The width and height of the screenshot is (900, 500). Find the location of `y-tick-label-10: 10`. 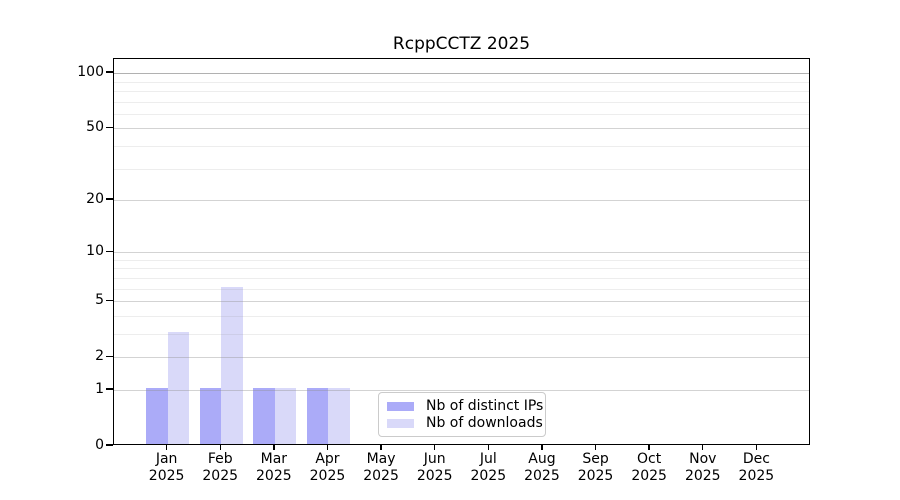

y-tick-label-10: 10 is located at coordinates (95, 251).